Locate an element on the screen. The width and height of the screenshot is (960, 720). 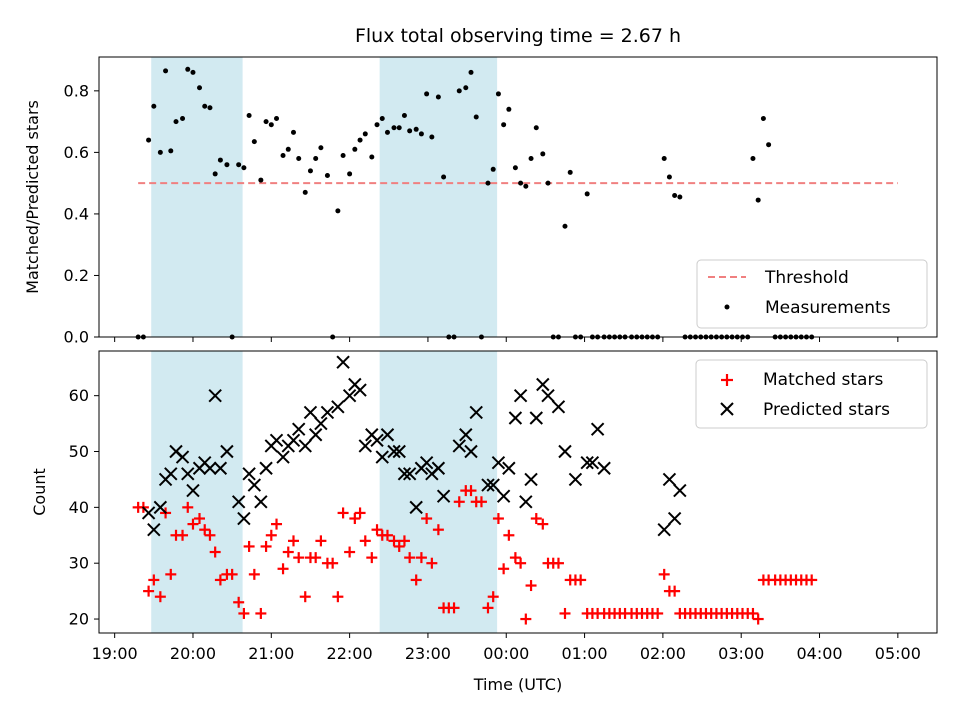
top-y-tick-label: 0.6 is located at coordinates (76, 152).